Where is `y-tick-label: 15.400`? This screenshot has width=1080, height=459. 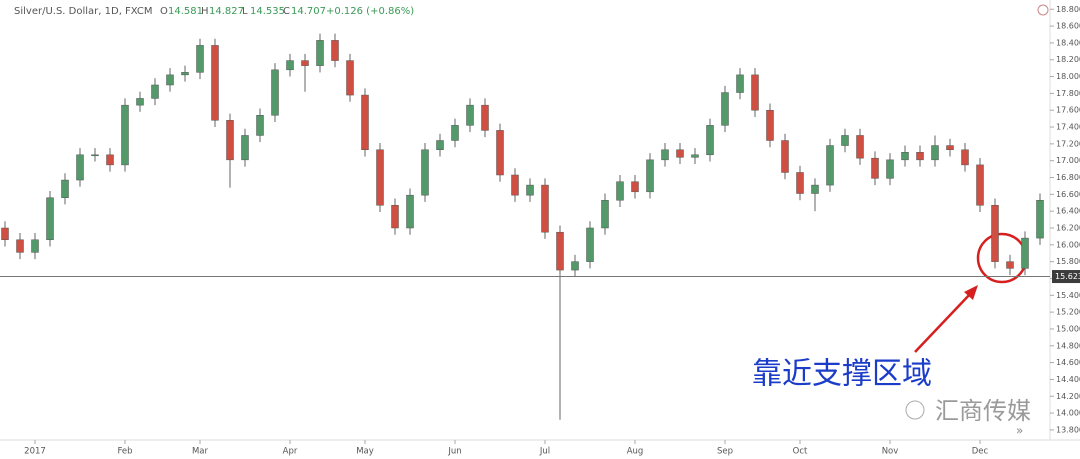
y-tick-label: 15.400 is located at coordinates (1068, 295).